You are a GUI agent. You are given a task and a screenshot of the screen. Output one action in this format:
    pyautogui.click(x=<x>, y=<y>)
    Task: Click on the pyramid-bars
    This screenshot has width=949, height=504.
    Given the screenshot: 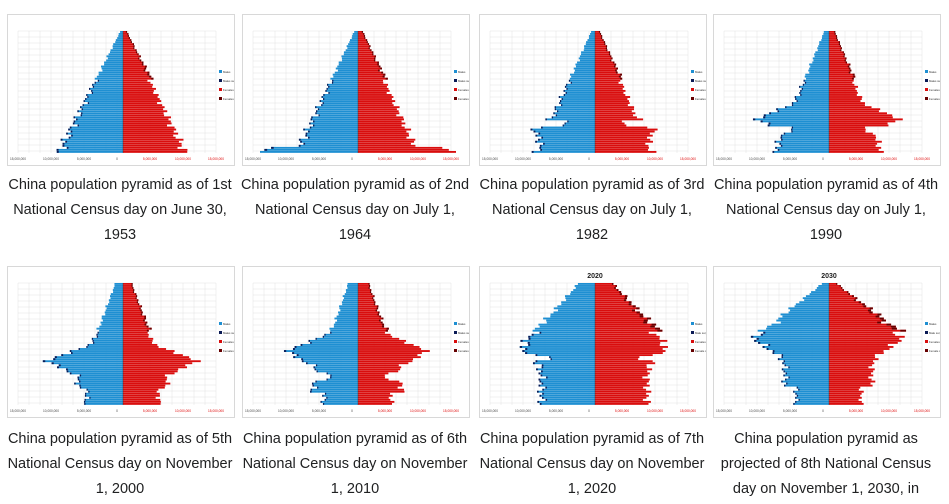 What is the action you would take?
    pyautogui.click(x=593, y=344)
    